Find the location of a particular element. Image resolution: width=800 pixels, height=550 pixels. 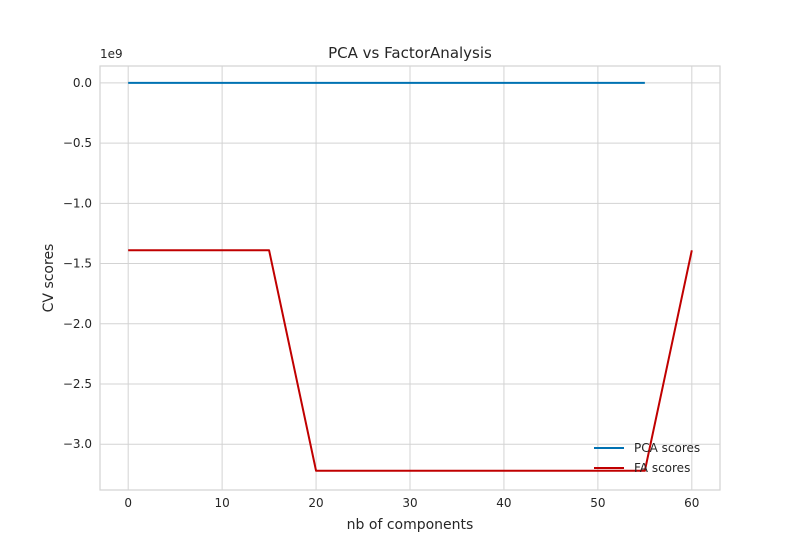

x-tick-label: 0 is located at coordinates (128, 503).